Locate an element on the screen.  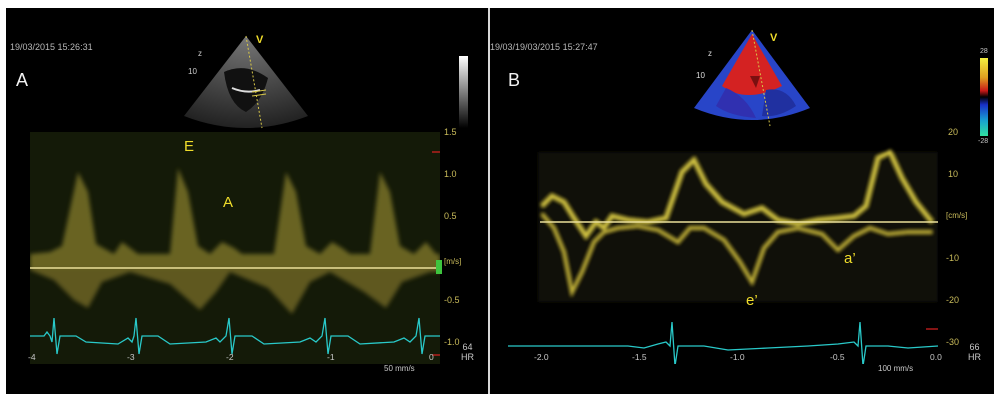
panel-a-sweep-speed: 50 mm/s is located at coordinates (399, 368).